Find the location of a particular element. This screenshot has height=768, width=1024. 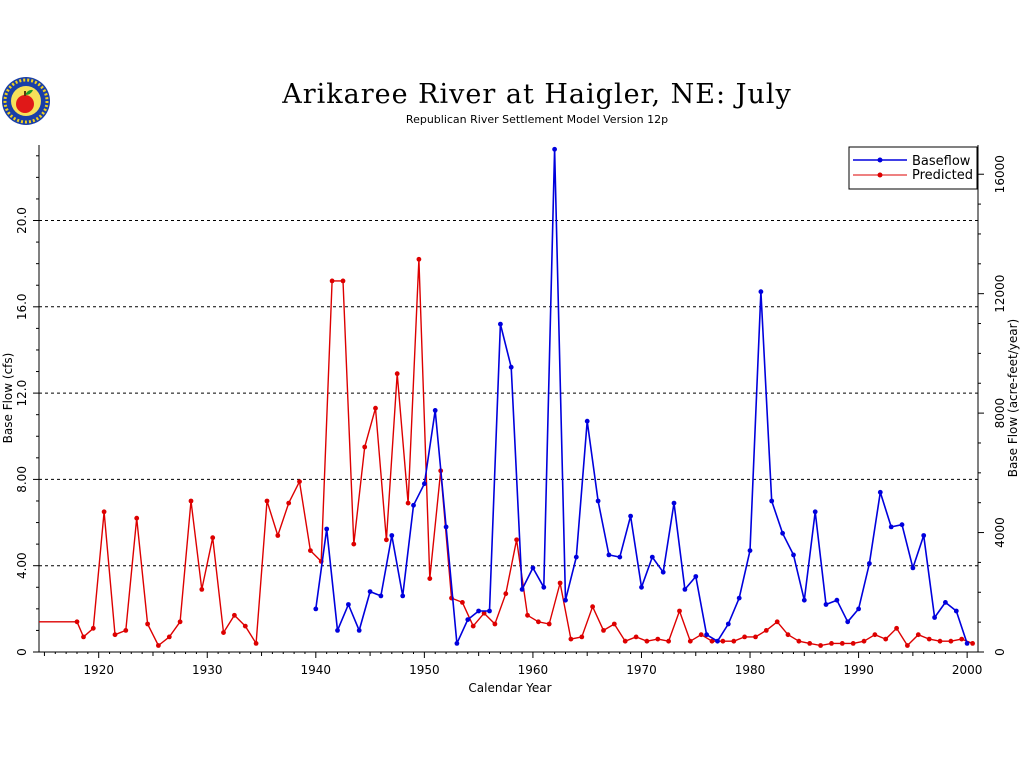

logo-icon is located at coordinates (26, 101).